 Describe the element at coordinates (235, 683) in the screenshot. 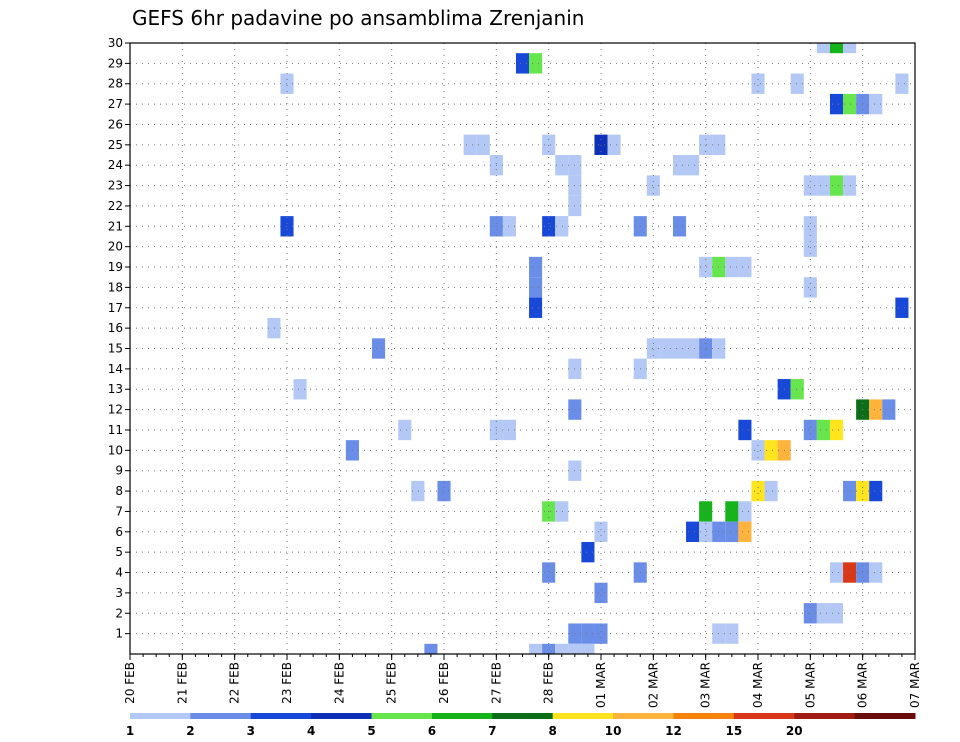

I see `x-tick-label: 22 FEB` at that location.